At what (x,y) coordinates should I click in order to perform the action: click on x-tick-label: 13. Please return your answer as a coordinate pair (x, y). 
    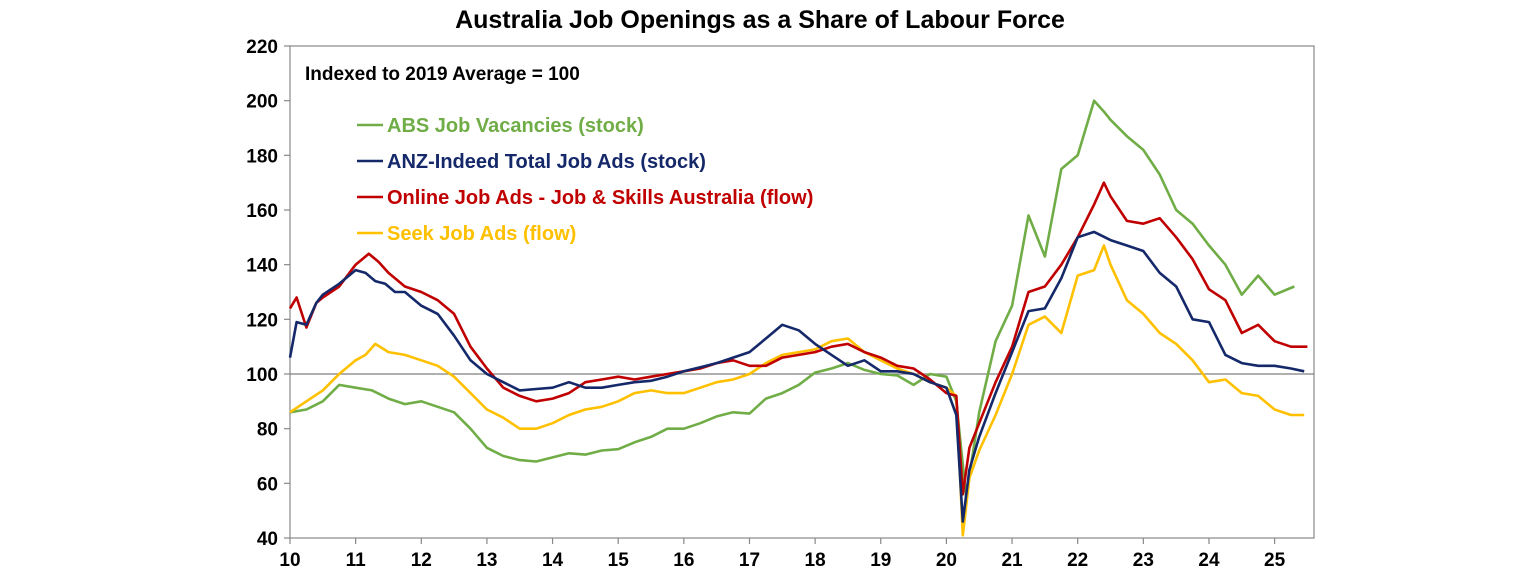
    Looking at the image, I should click on (486, 560).